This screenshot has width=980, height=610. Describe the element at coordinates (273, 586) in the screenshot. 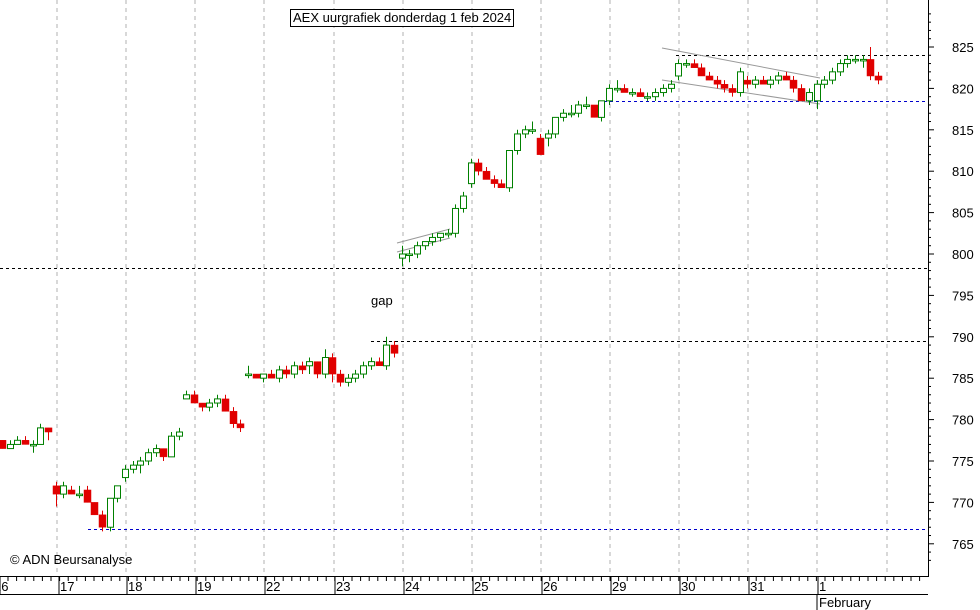

I see `x-tick-label: 22` at that location.